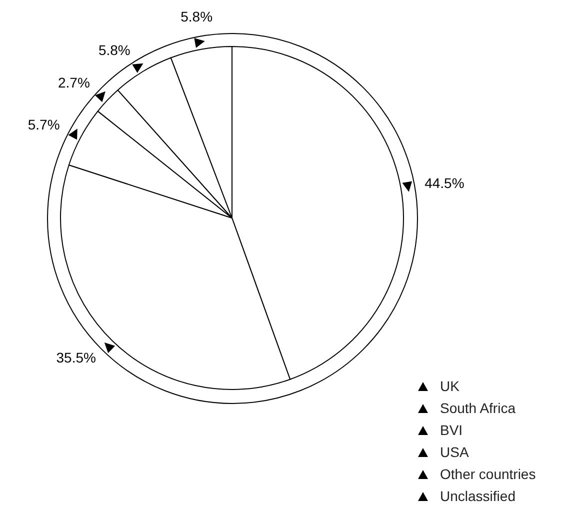  I want to click on legend-label: Other countries, so click(487, 474).